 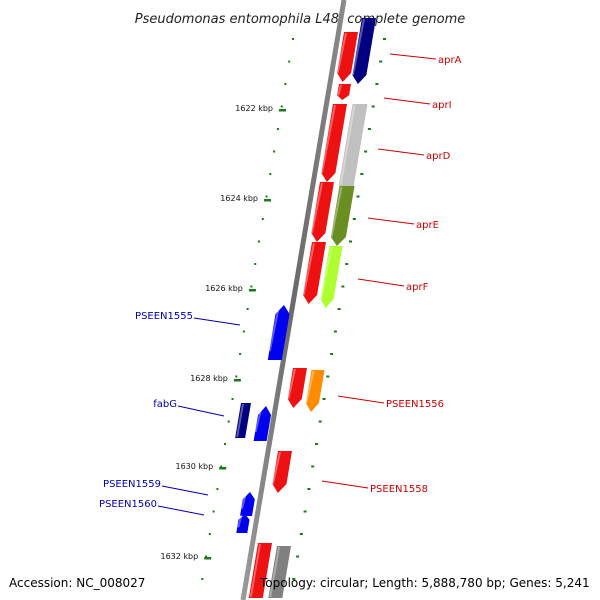 I want to click on gene-label: PSEEN1559, so click(x=132, y=484).